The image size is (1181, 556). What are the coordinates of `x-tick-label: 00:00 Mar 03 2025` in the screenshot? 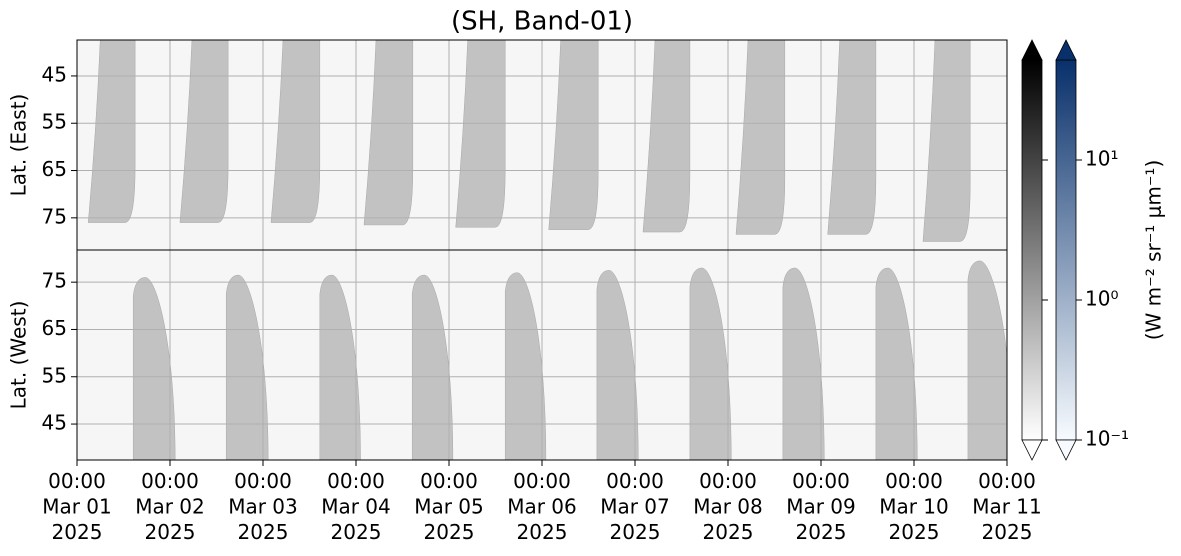 It's located at (263, 506).